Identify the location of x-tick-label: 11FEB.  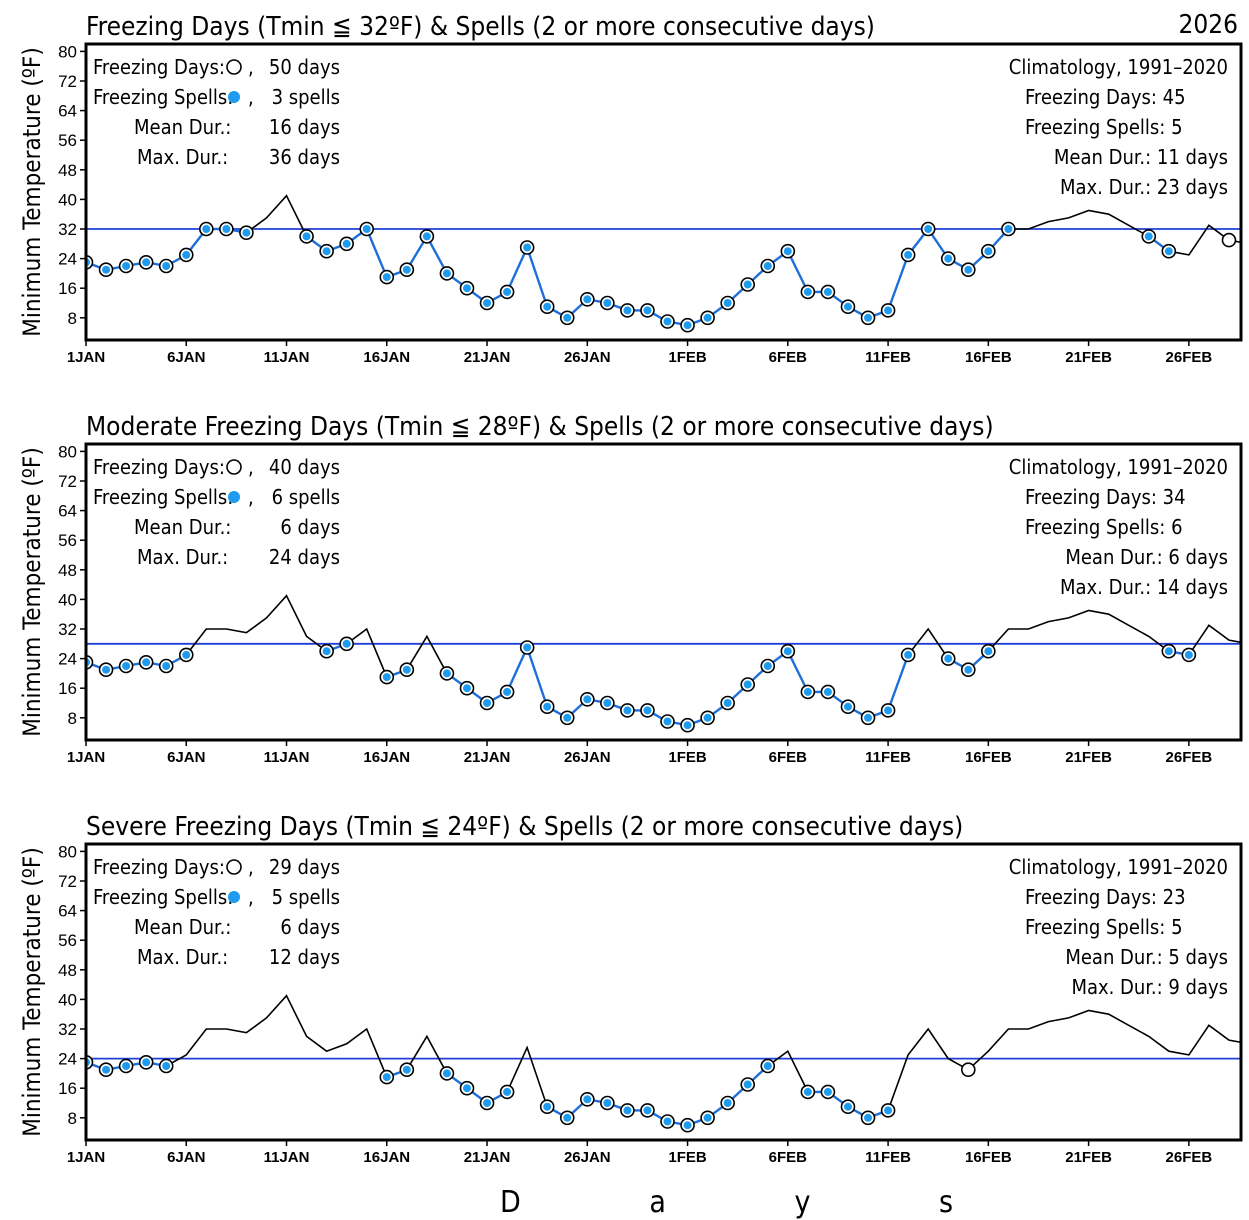
(888, 357).